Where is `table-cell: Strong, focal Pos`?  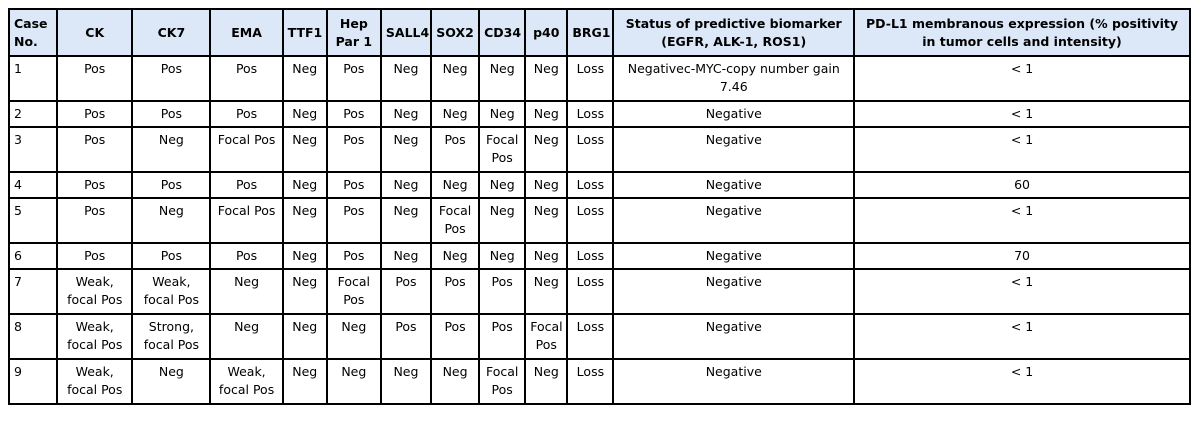
table-cell: Strong, focal Pos is located at coordinates (171, 336).